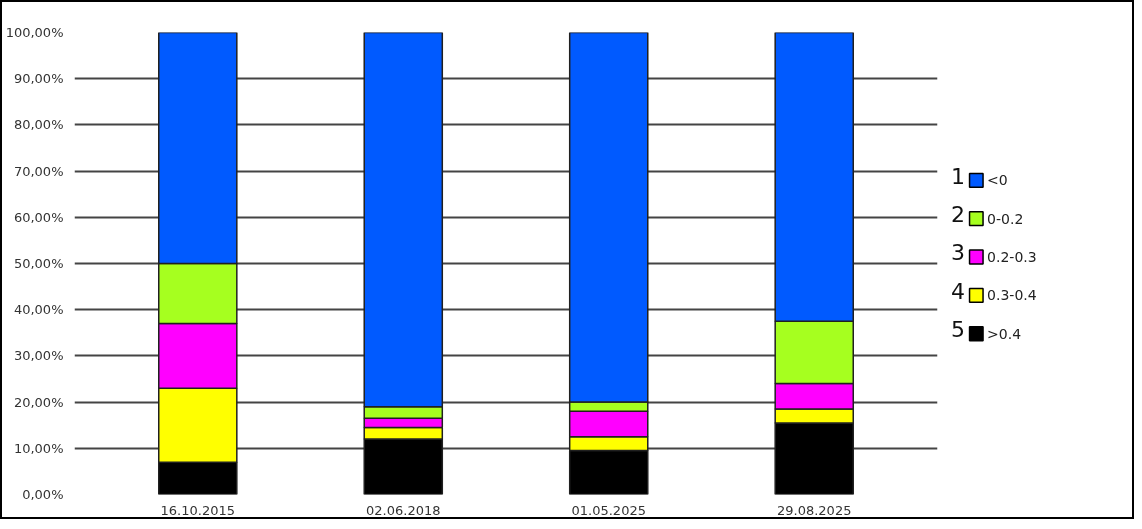  Describe the element at coordinates (38, 125) in the screenshot. I see `y-tick-label: 80,00%` at that location.